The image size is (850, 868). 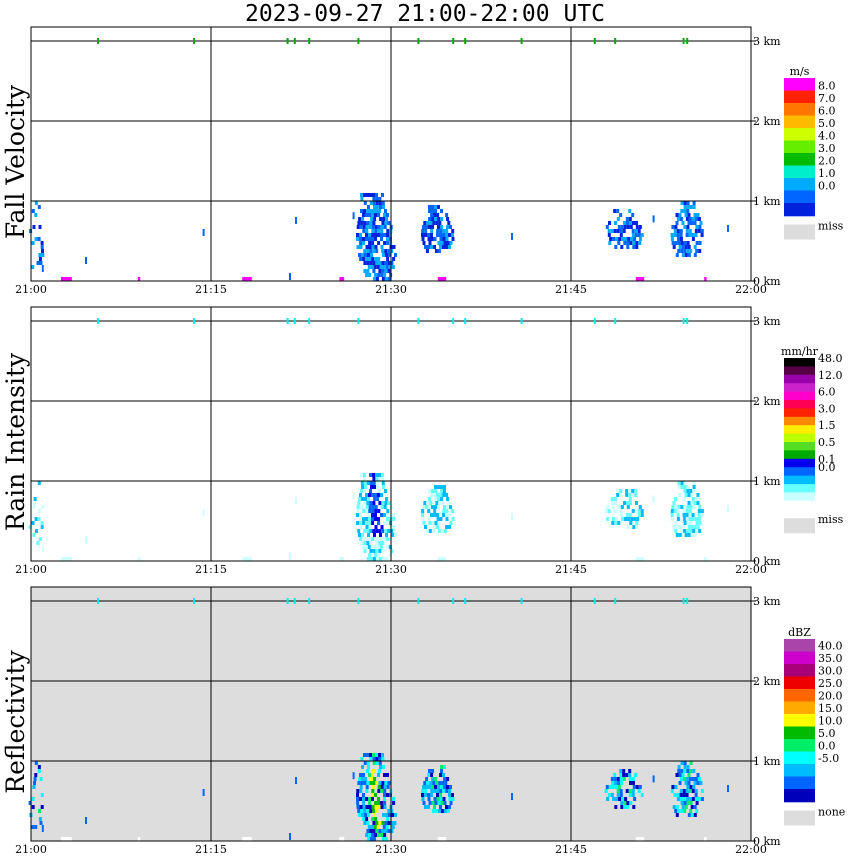 What do you see at coordinates (98, 41) in the screenshot?
I see `cloud-top-marker` at bounding box center [98, 41].